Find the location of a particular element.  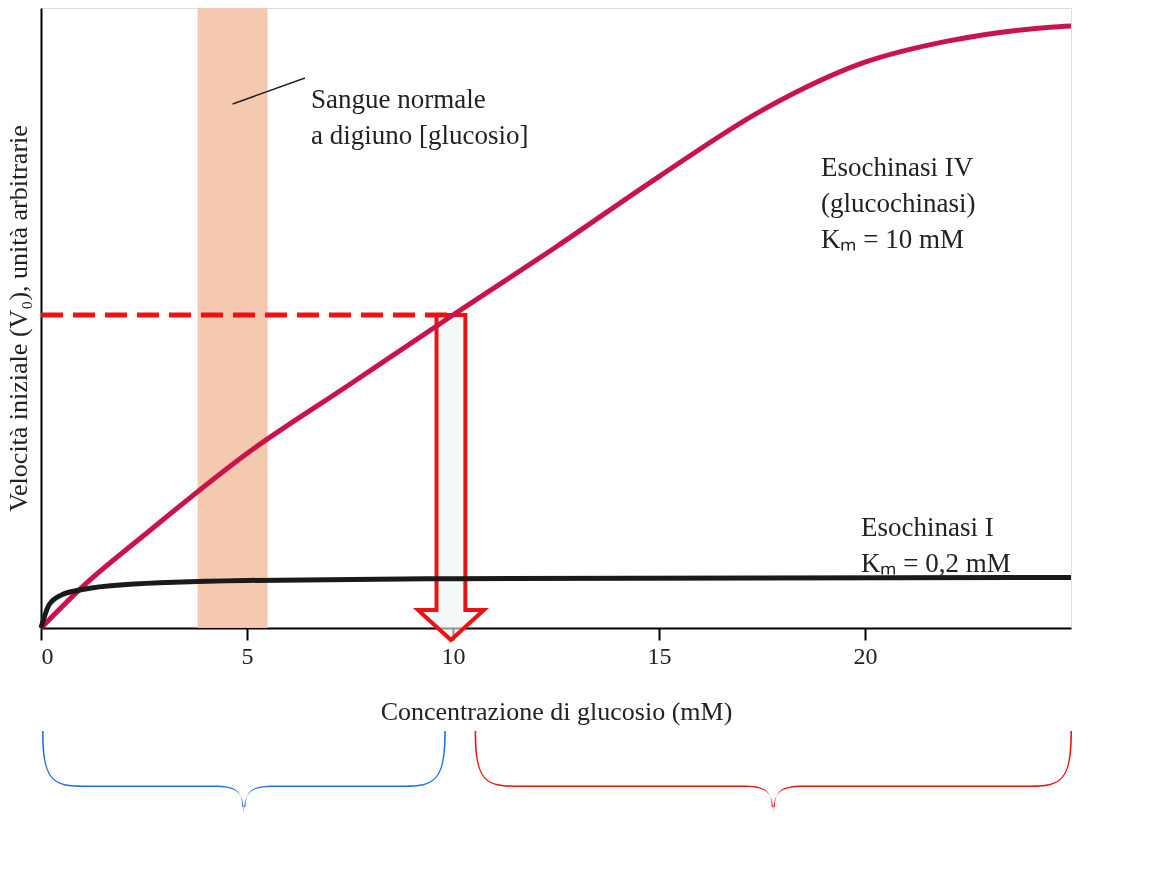

y-axis-title: Velocità iniziale (V₀), unità arbitrarie is located at coordinates (18, 318).